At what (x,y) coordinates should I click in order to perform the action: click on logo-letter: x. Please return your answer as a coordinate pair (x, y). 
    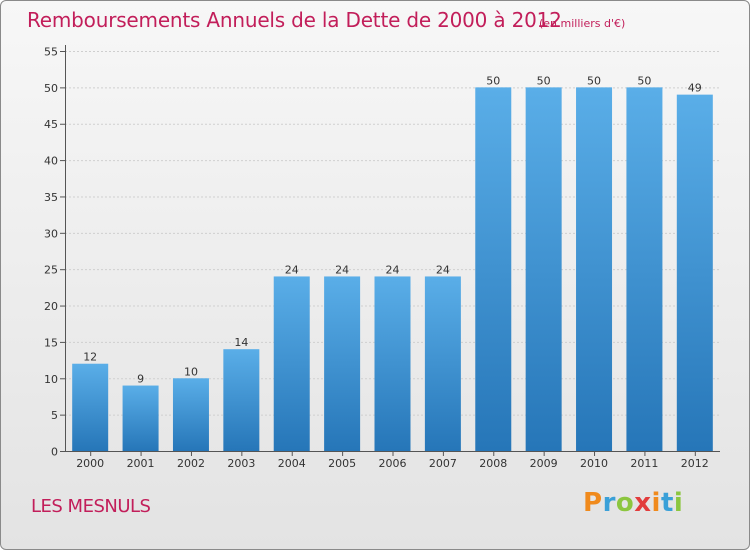
    Looking at the image, I should click on (643, 503).